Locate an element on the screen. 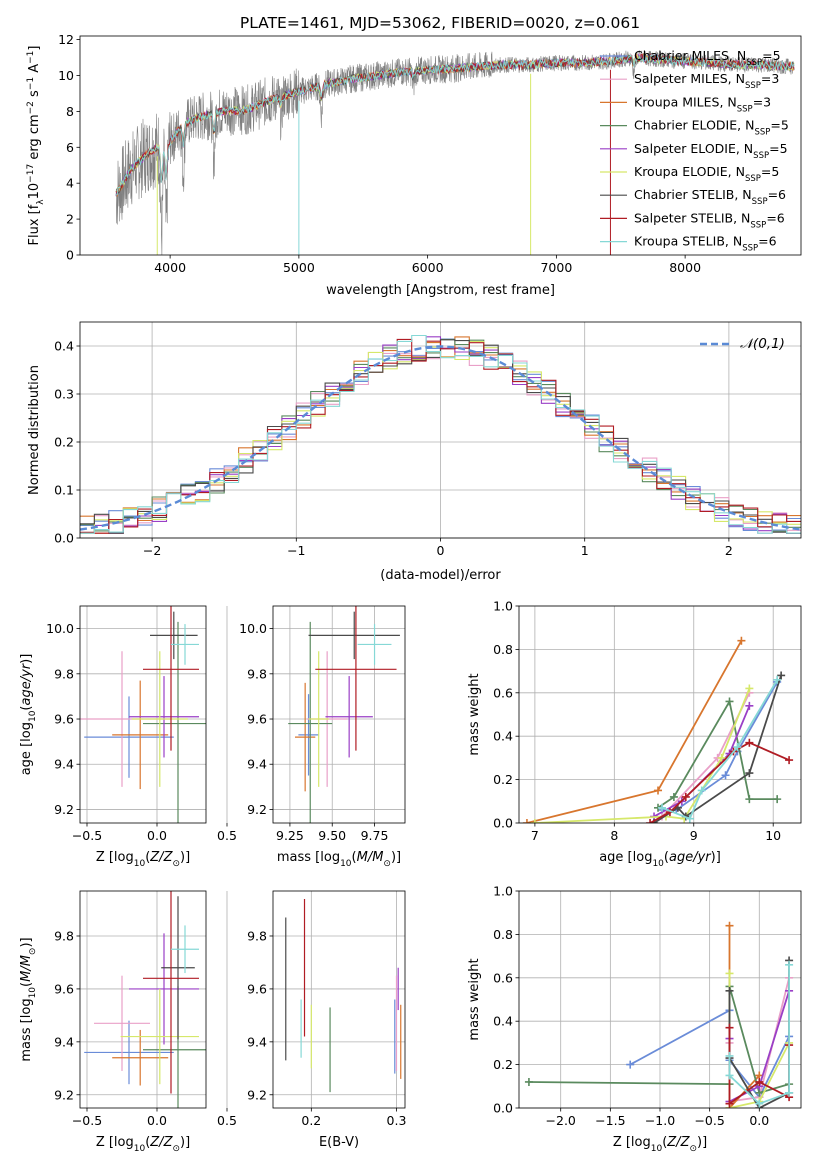 Image resolution: width=819 pixels, height=1170 pixels. y-tick-label: 10 is located at coordinates (66, 75).